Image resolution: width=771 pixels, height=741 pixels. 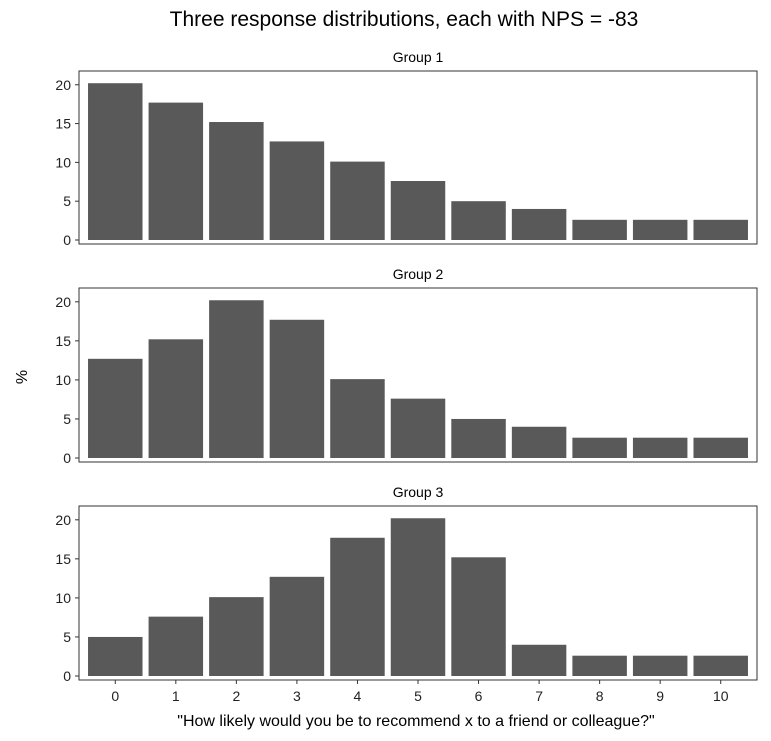 What do you see at coordinates (418, 274) in the screenshot?
I see `facet-label: Group 2` at bounding box center [418, 274].